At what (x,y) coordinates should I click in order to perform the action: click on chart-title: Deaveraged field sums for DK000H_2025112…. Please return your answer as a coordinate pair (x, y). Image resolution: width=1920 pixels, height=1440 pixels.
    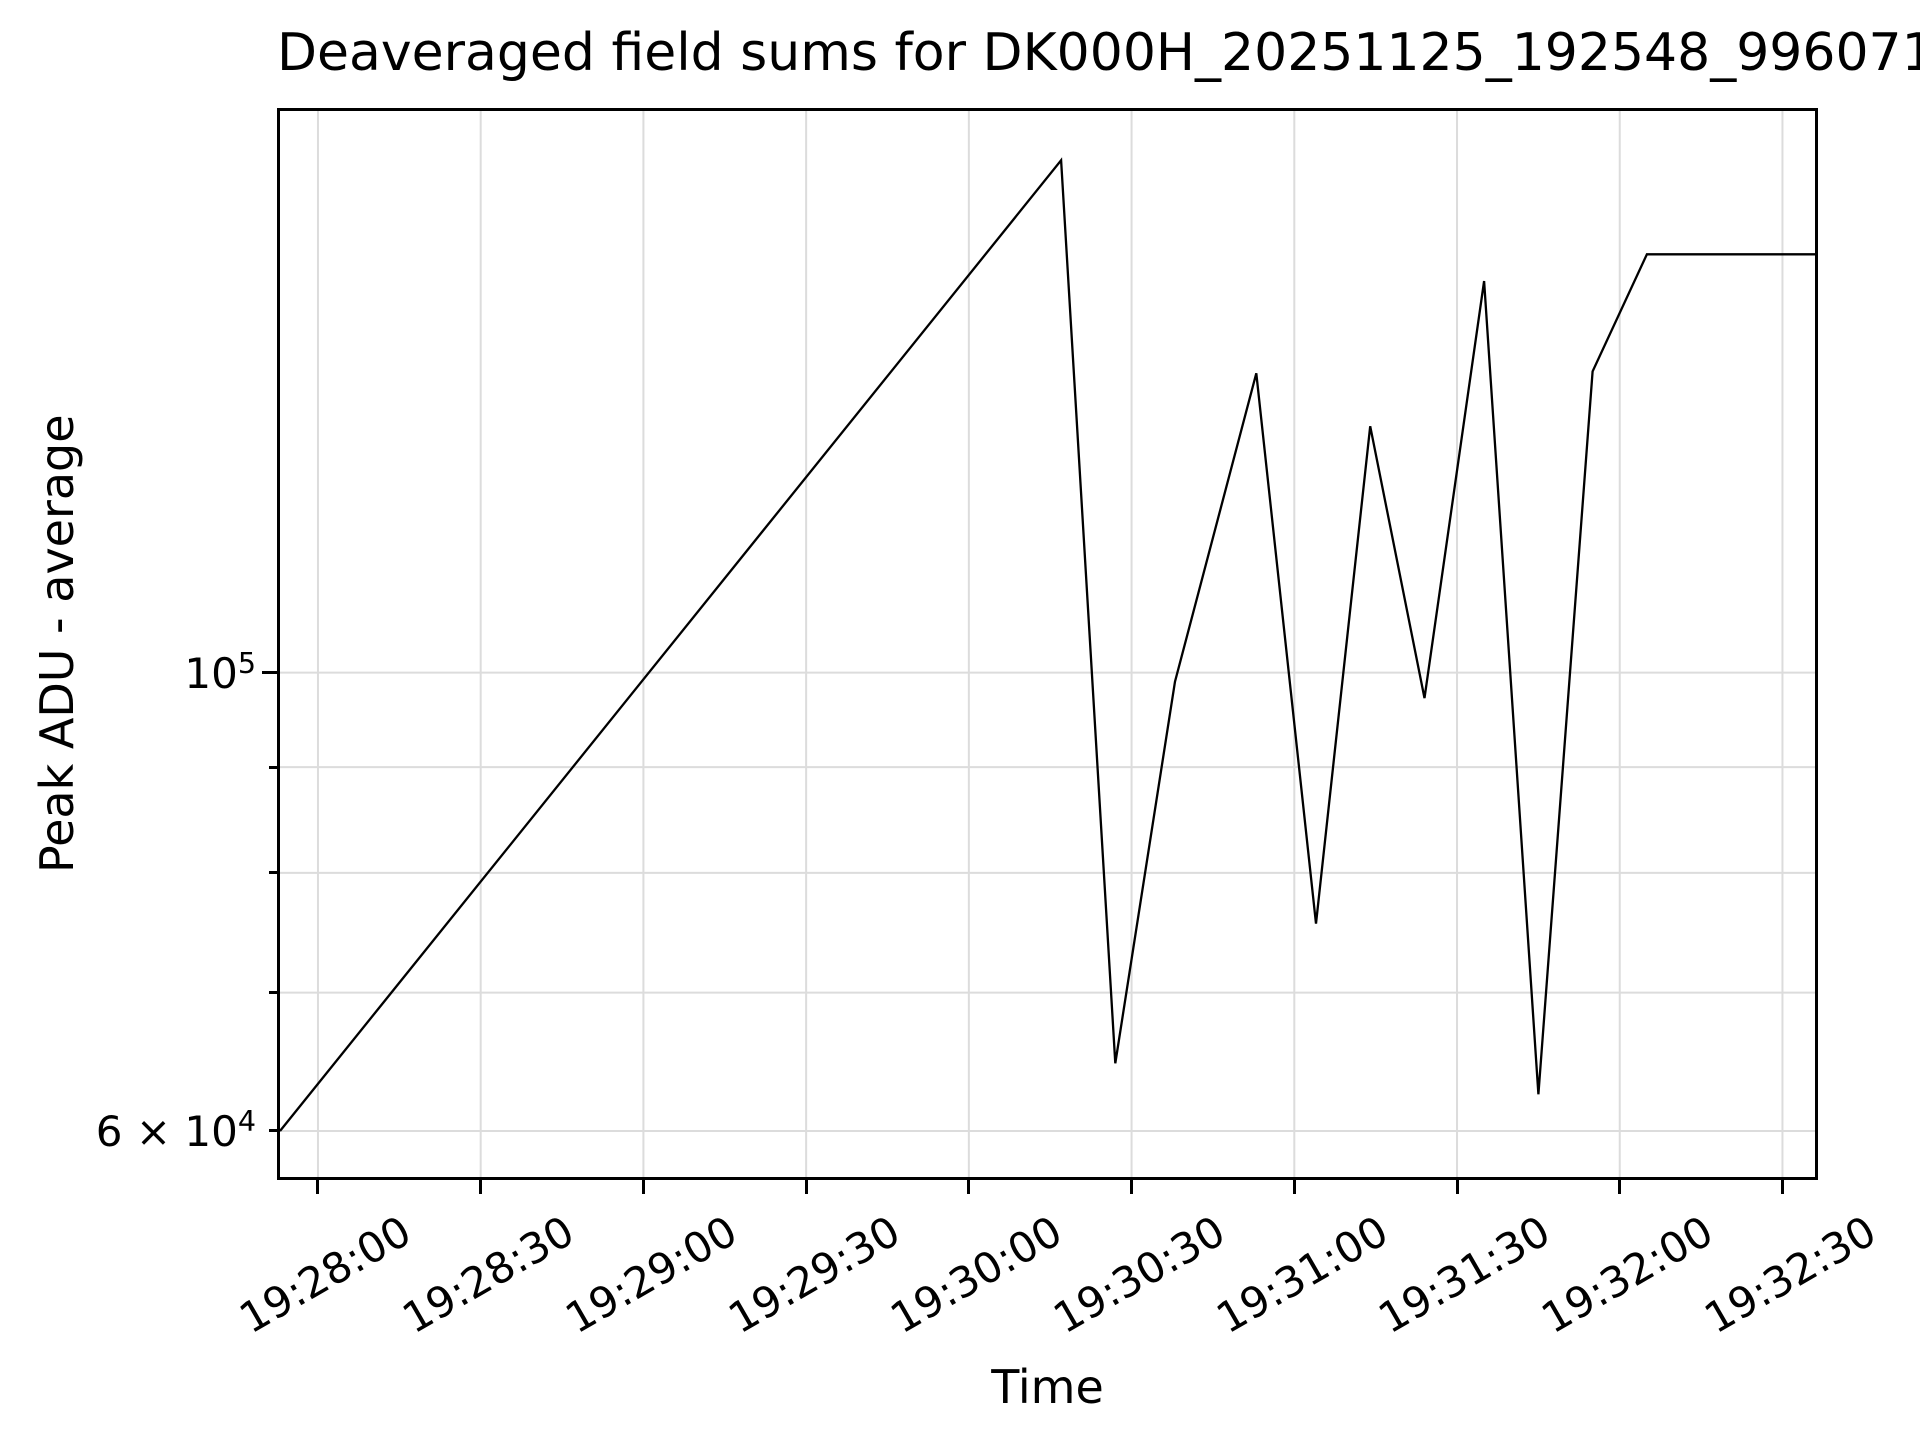
    Looking at the image, I should click on (1098, 53).